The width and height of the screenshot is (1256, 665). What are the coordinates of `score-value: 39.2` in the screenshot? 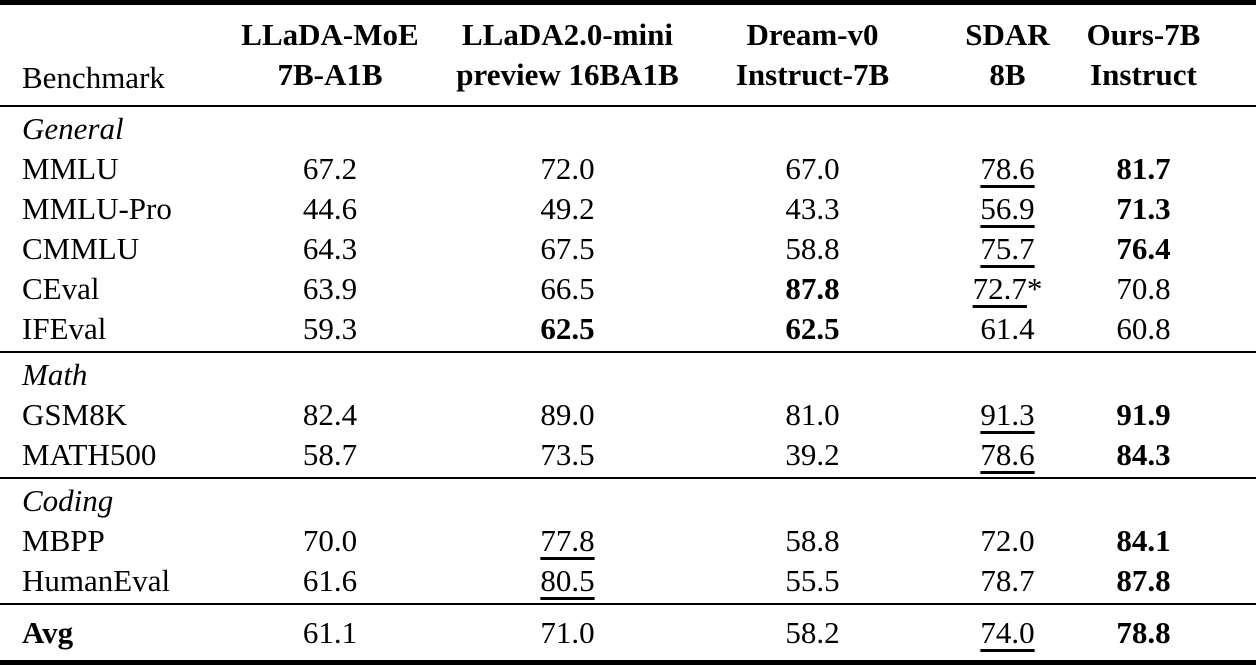 It's located at (812, 454).